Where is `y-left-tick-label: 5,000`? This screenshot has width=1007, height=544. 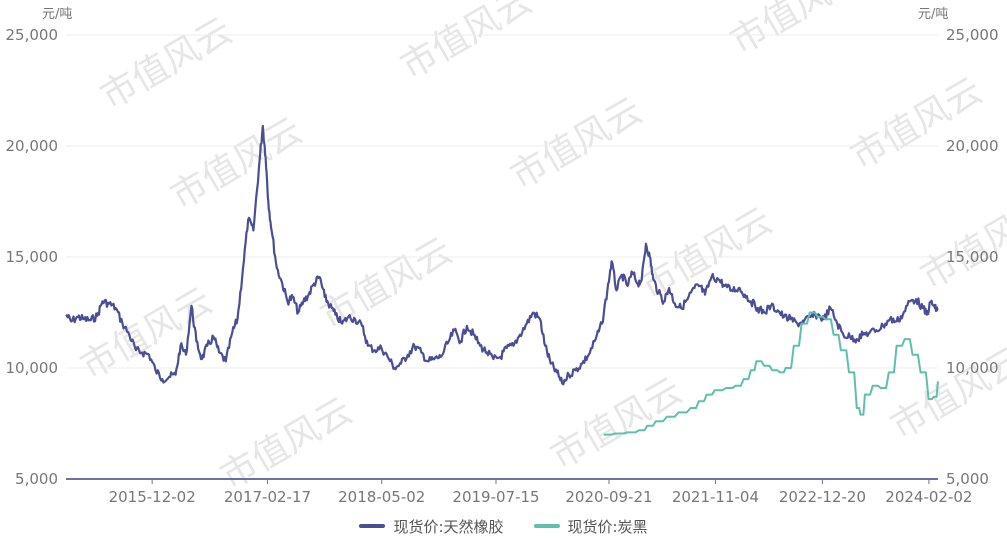
y-left-tick-label: 5,000 is located at coordinates (36, 479).